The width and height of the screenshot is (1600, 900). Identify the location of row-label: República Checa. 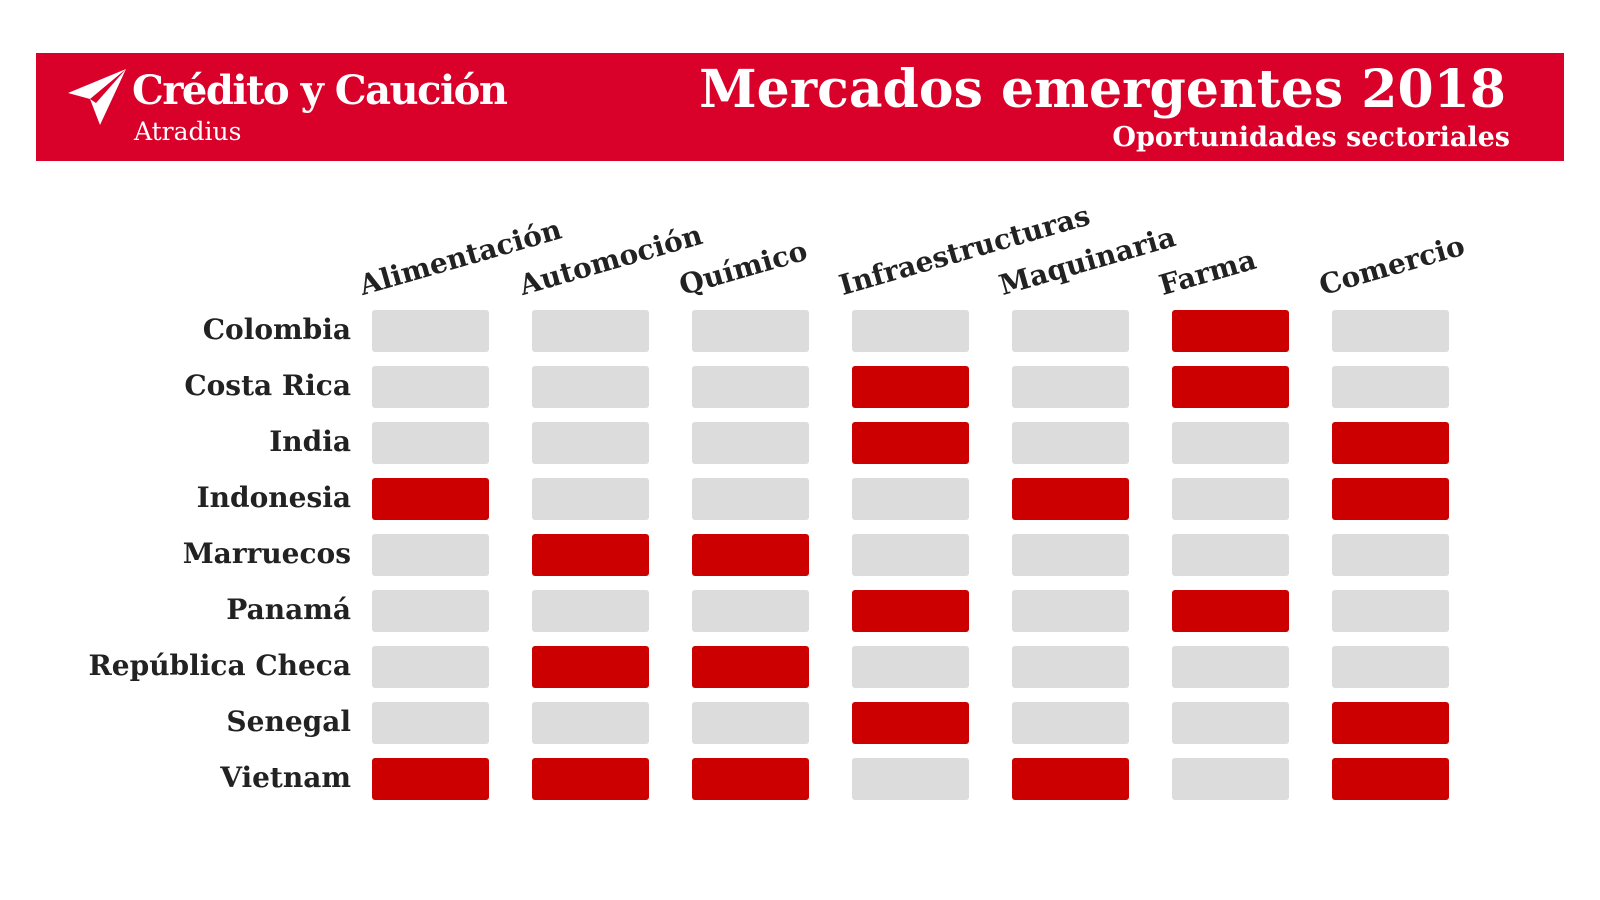
(219, 665).